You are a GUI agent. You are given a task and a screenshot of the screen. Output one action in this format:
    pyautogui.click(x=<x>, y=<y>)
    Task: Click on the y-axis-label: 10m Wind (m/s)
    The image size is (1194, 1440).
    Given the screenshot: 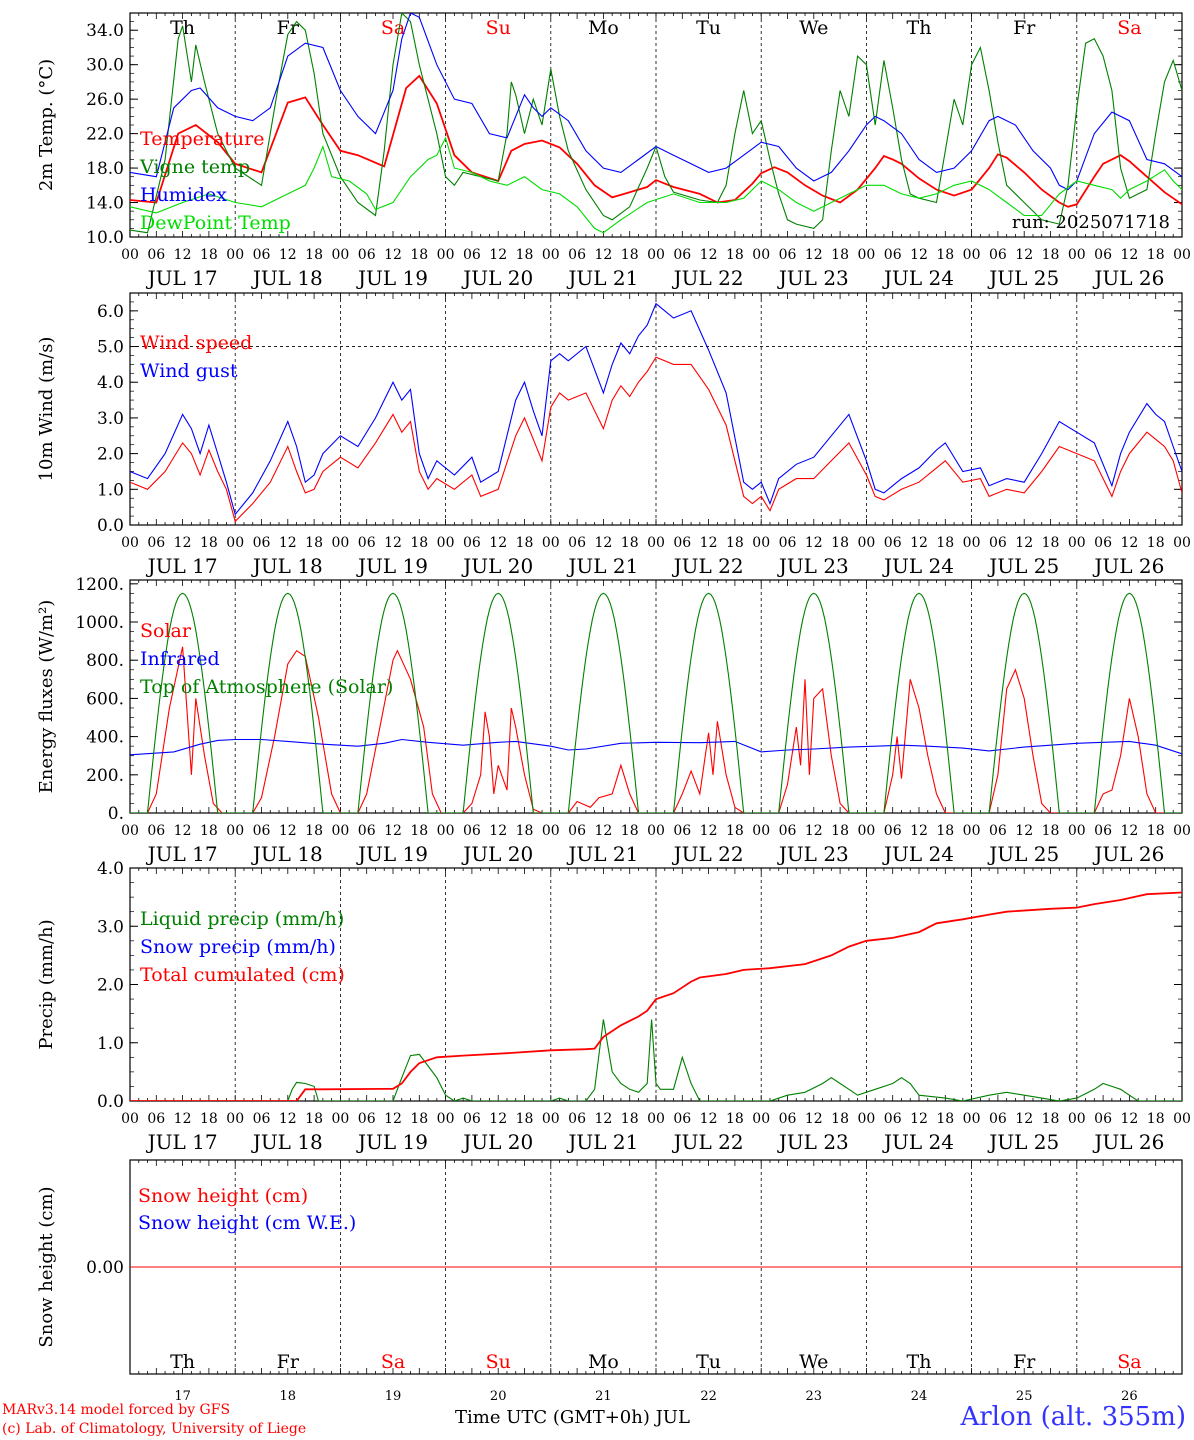 What is the action you would take?
    pyautogui.click(x=46, y=409)
    